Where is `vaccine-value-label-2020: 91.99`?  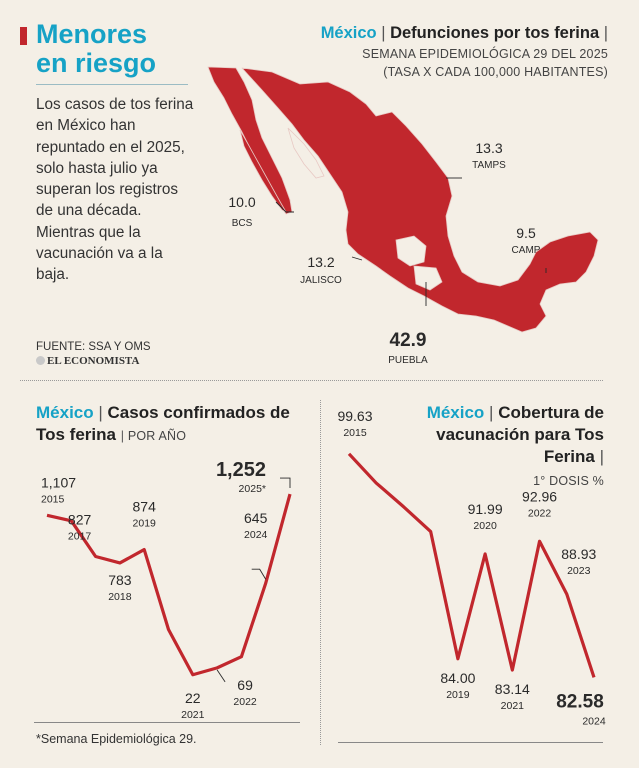
vaccine-value-label-2020: 91.99 is located at coordinates (485, 509).